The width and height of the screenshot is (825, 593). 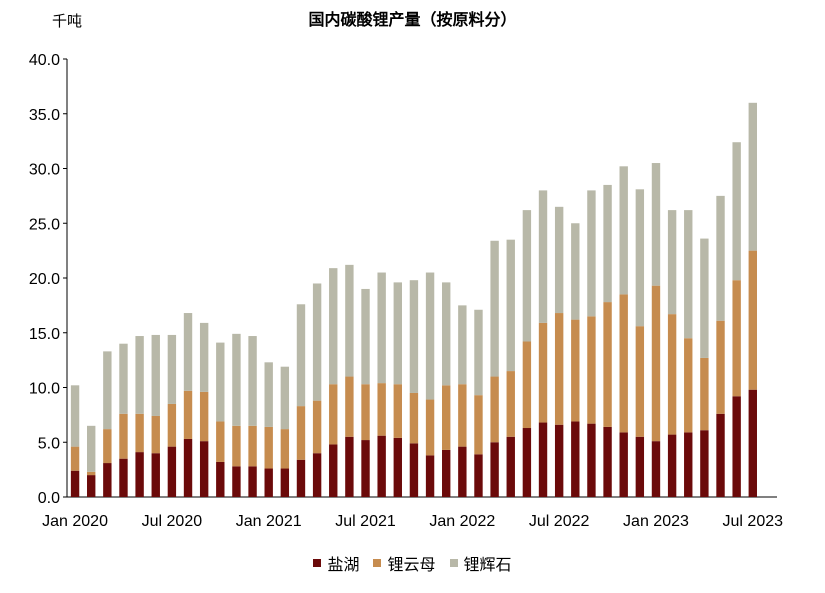 I want to click on bar-锂辉石-Dec-2022, so click(x=640, y=258).